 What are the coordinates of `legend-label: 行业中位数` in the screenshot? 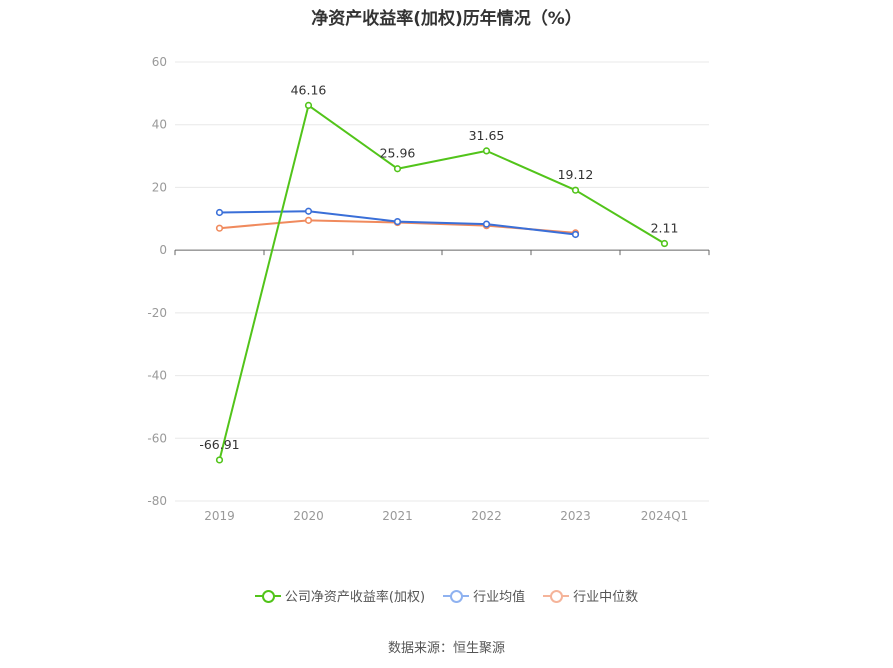 It's located at (606, 597).